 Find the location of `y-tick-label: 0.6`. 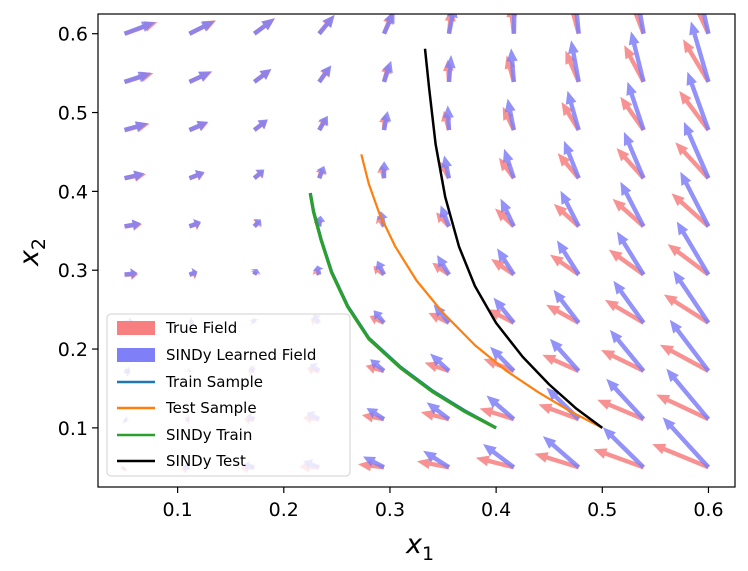

y-tick-label: 0.6 is located at coordinates (73, 35).